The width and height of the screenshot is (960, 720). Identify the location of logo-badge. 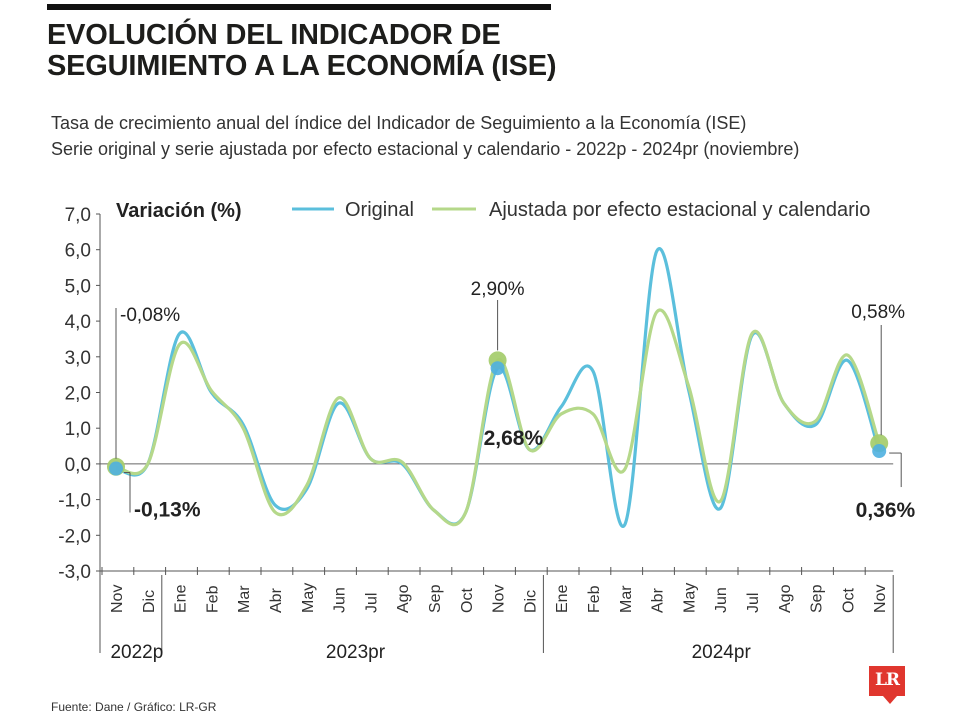
(887, 681).